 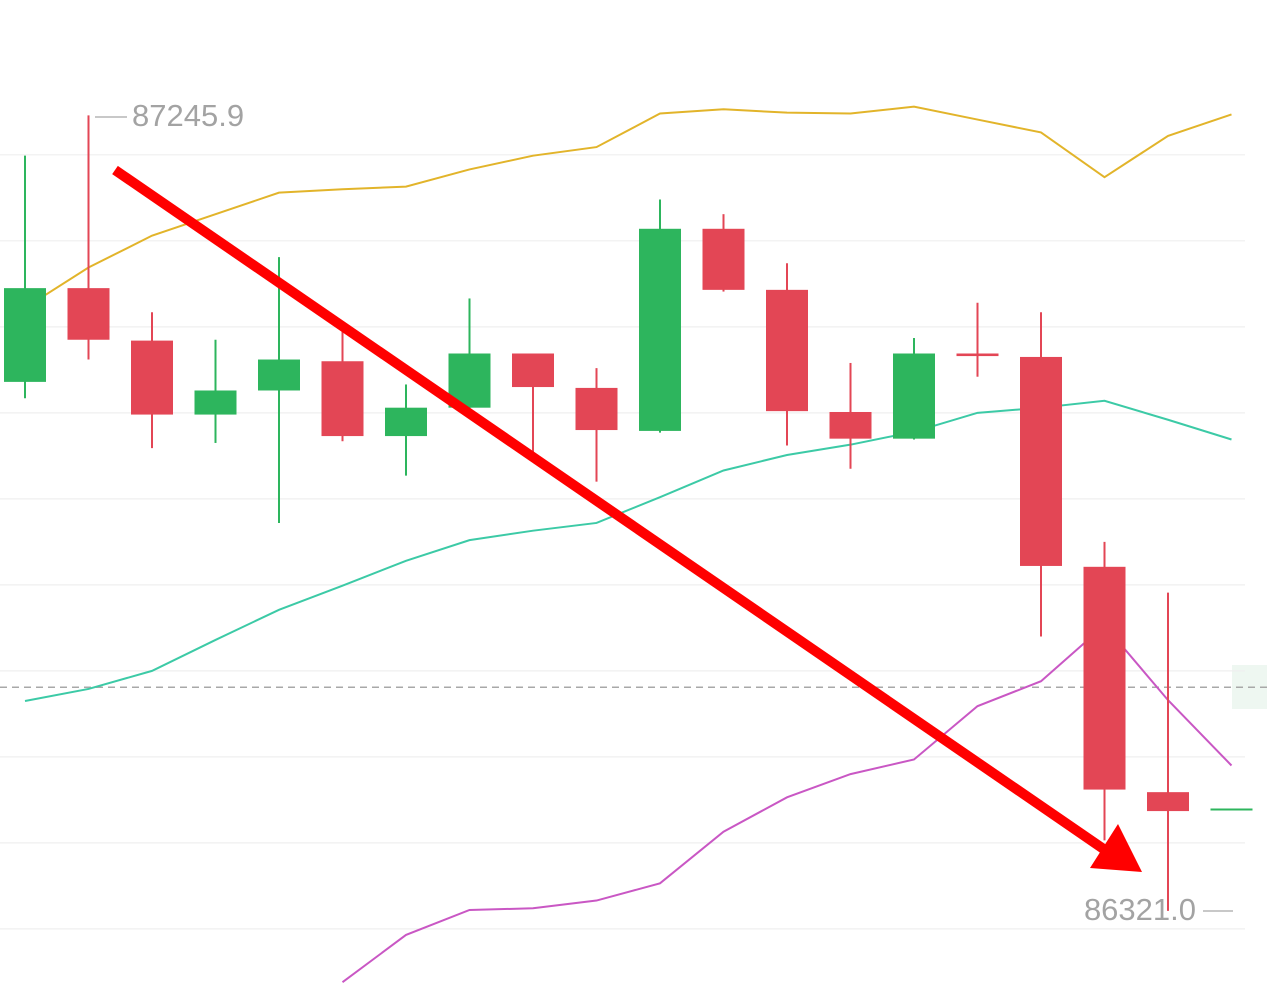 I want to click on arrow-head, so click(x=1116, y=848).